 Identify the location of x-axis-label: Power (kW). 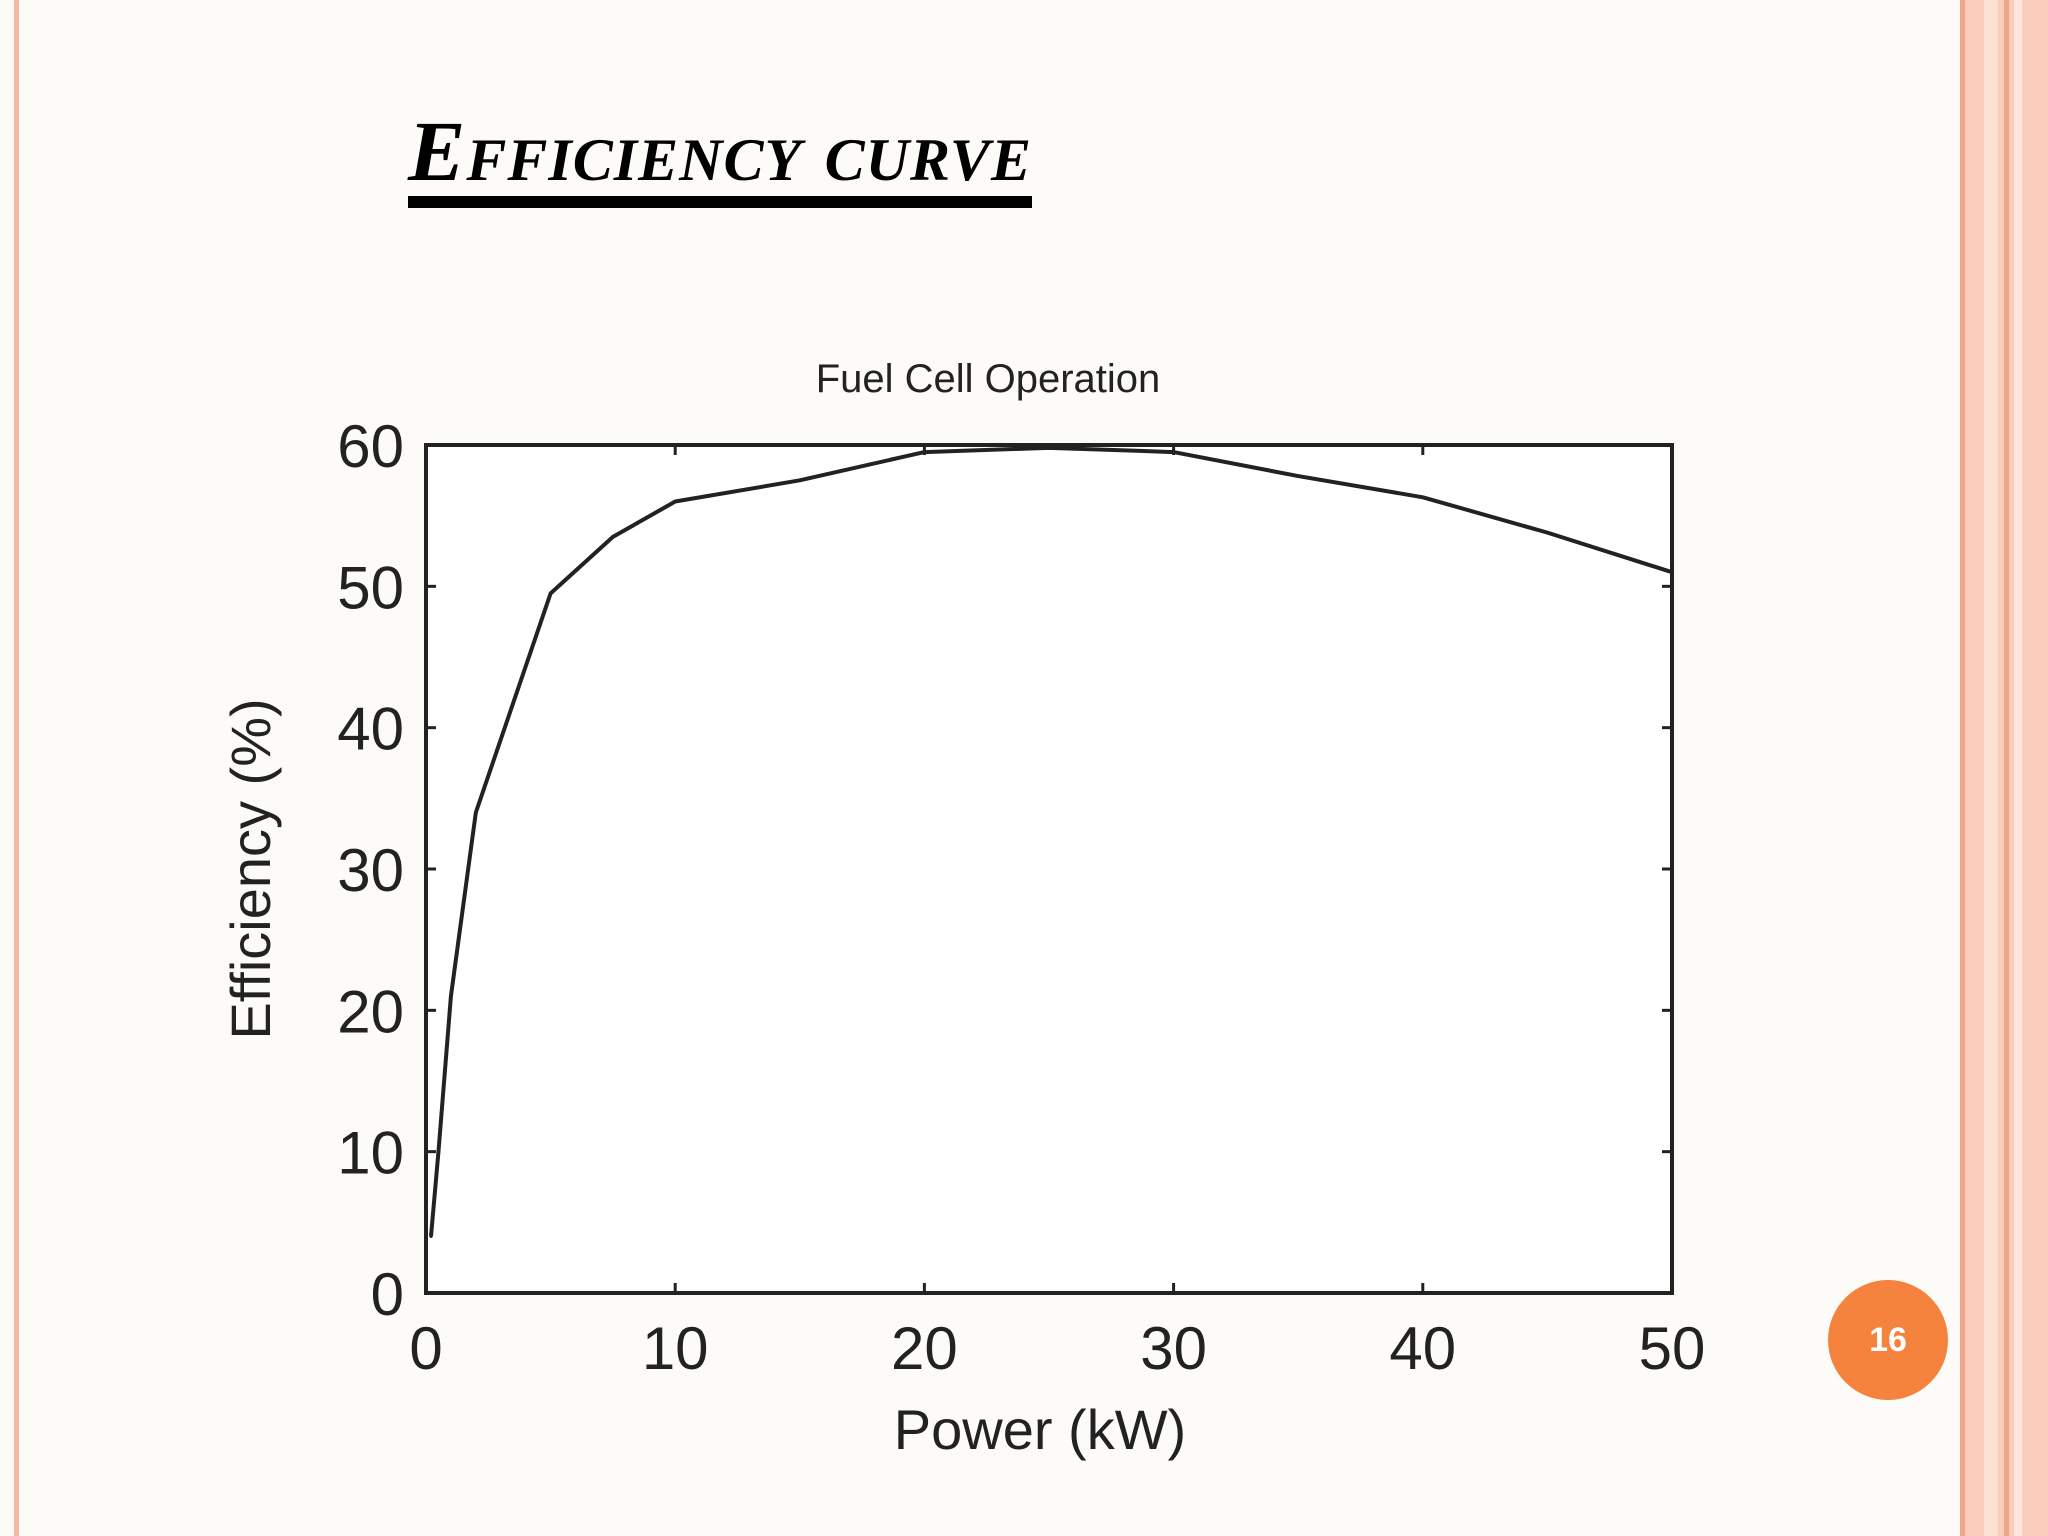
(1040, 1429).